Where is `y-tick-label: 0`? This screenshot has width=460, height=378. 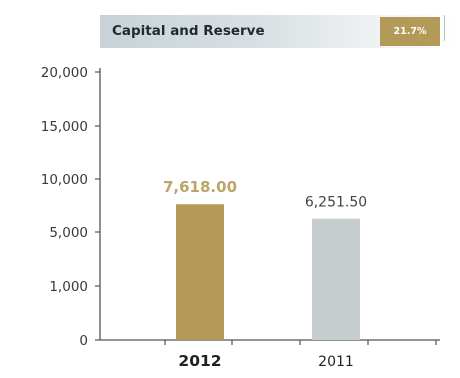 y-tick-label: 0 is located at coordinates (83, 341).